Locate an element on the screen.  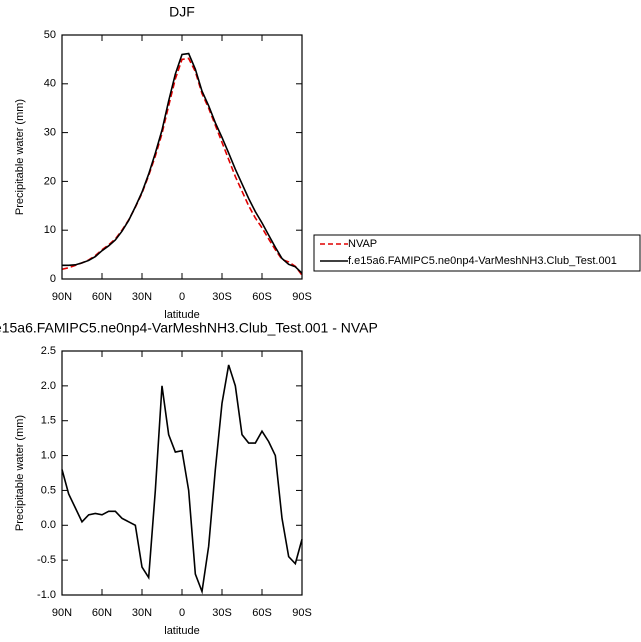
y-tick-label: 0 is located at coordinates (53, 279).